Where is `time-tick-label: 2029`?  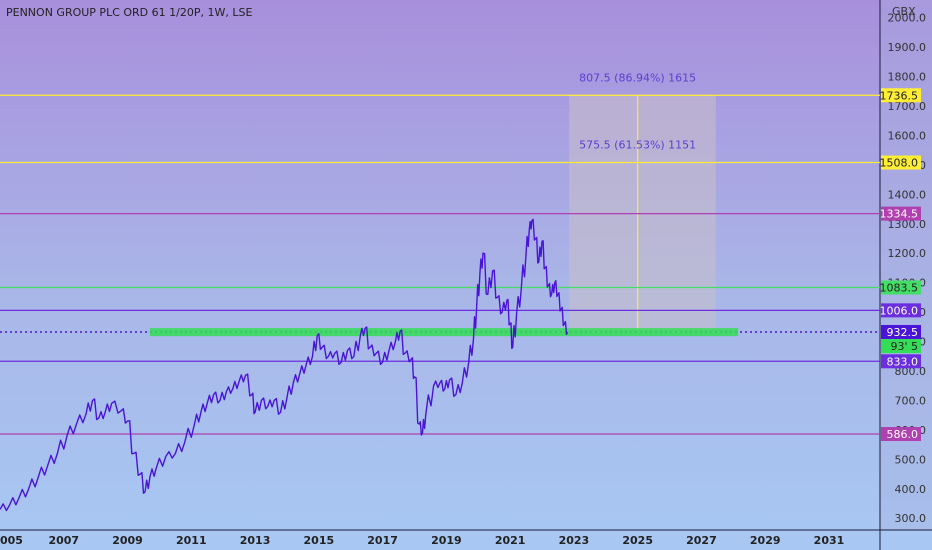 time-tick-label: 2029 is located at coordinates (765, 540).